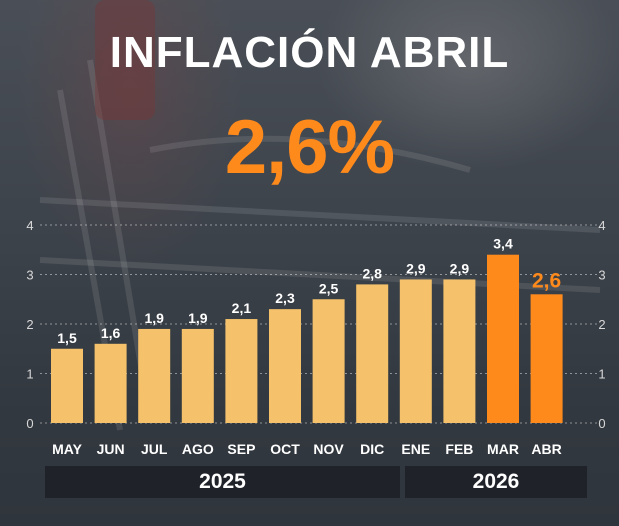 This screenshot has height=526, width=619. What do you see at coordinates (242, 308) in the screenshot?
I see `value-label-sep: 2,1` at bounding box center [242, 308].